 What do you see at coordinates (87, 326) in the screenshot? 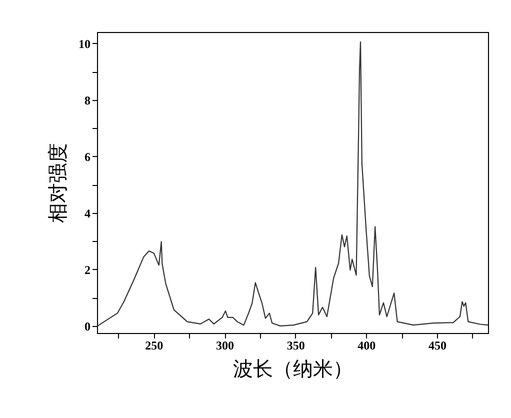
I see `y-tick-label: 0` at bounding box center [87, 326].